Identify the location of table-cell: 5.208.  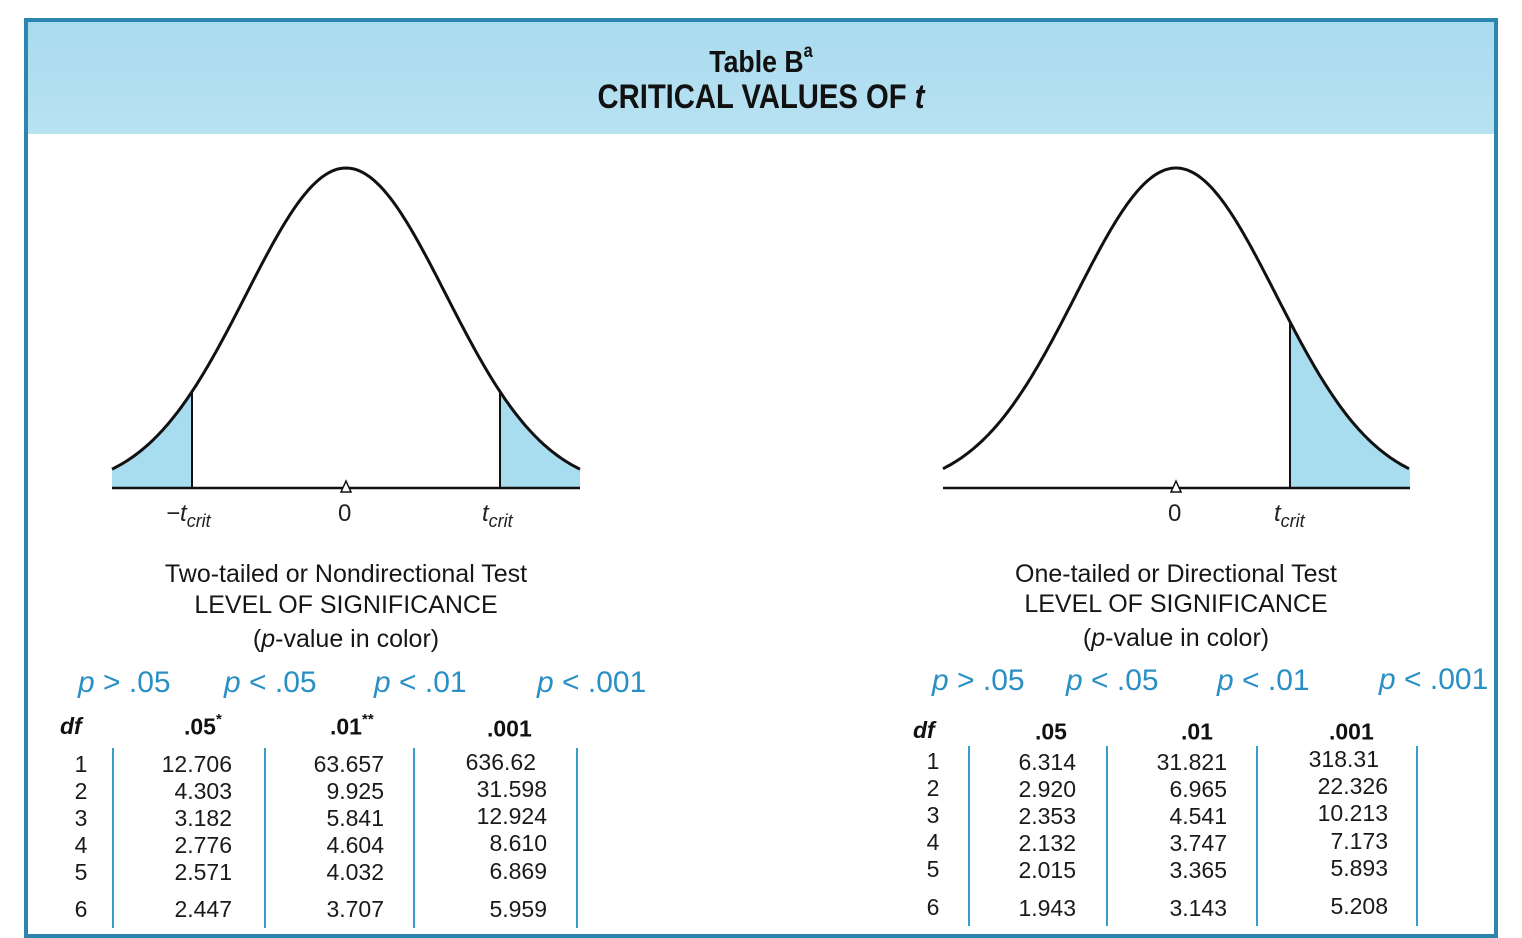
(1359, 906).